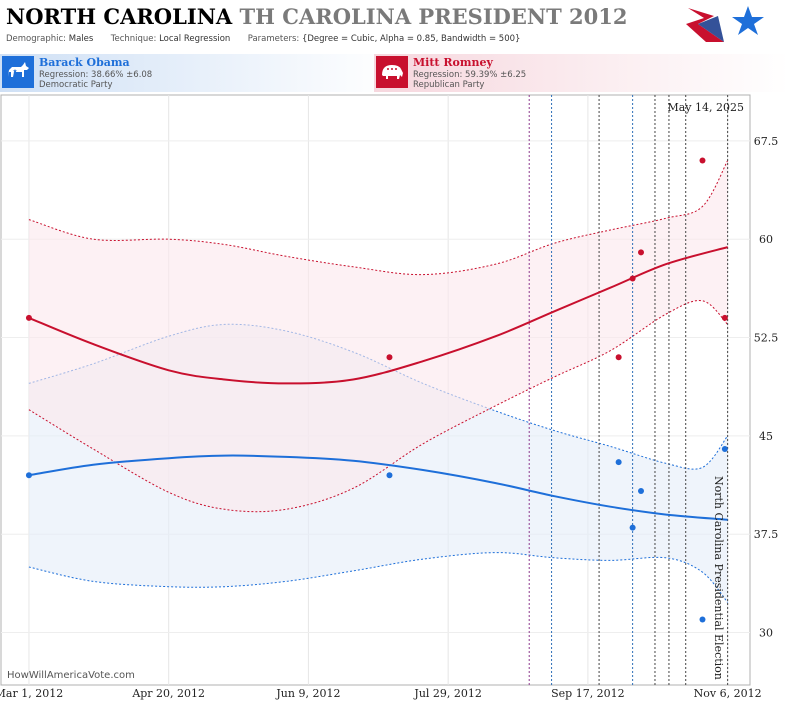 The width and height of the screenshot is (789, 704). Describe the element at coordinates (76, 85) in the screenshot. I see `candidate-obama-party: Democratic Party` at that location.